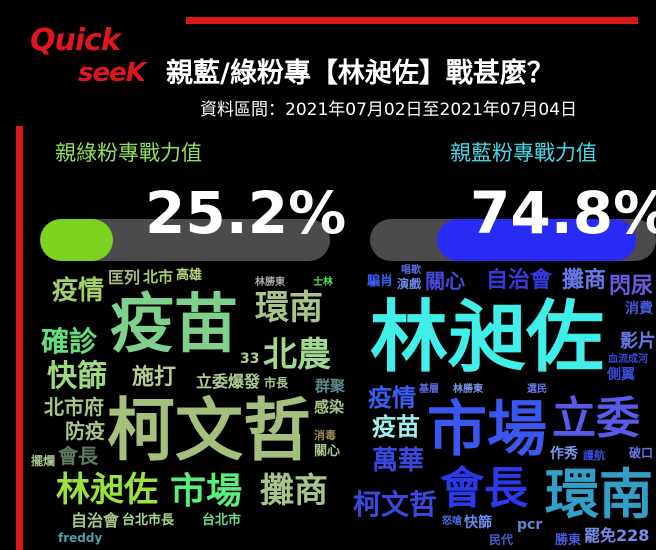 This screenshot has height=550, width=656. I want to click on date-range: 資料區間：2021年07月02日至2021年07月04日, so click(389, 110).